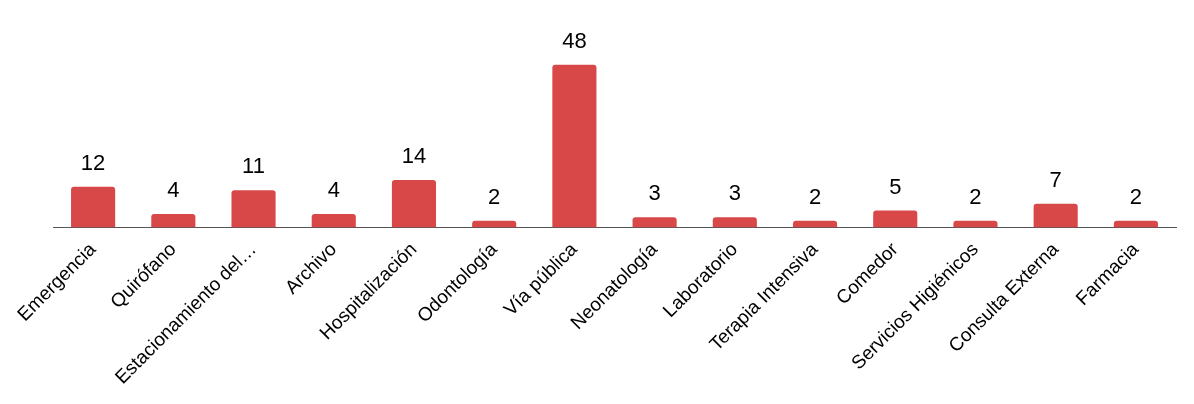  Describe the element at coordinates (574, 40) in the screenshot. I see `data-label: 48` at that location.